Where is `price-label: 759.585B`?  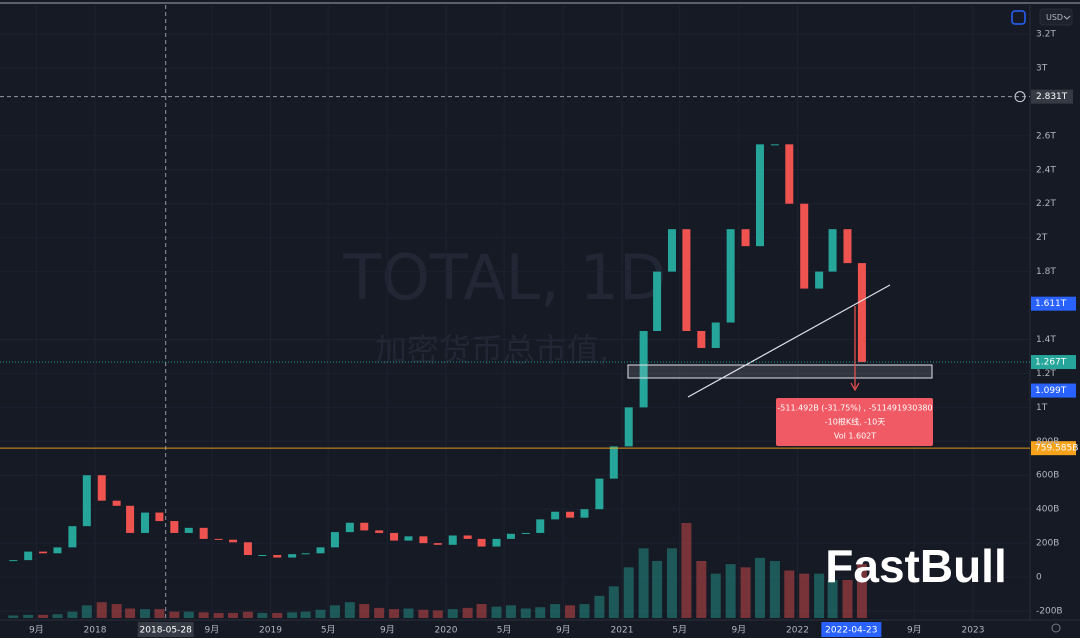 price-label: 759.585B is located at coordinates (1056, 449).